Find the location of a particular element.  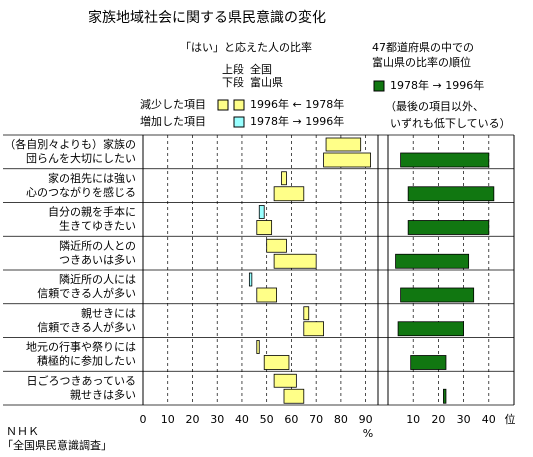

category-label: 生きてゆきたい is located at coordinates (97, 226).